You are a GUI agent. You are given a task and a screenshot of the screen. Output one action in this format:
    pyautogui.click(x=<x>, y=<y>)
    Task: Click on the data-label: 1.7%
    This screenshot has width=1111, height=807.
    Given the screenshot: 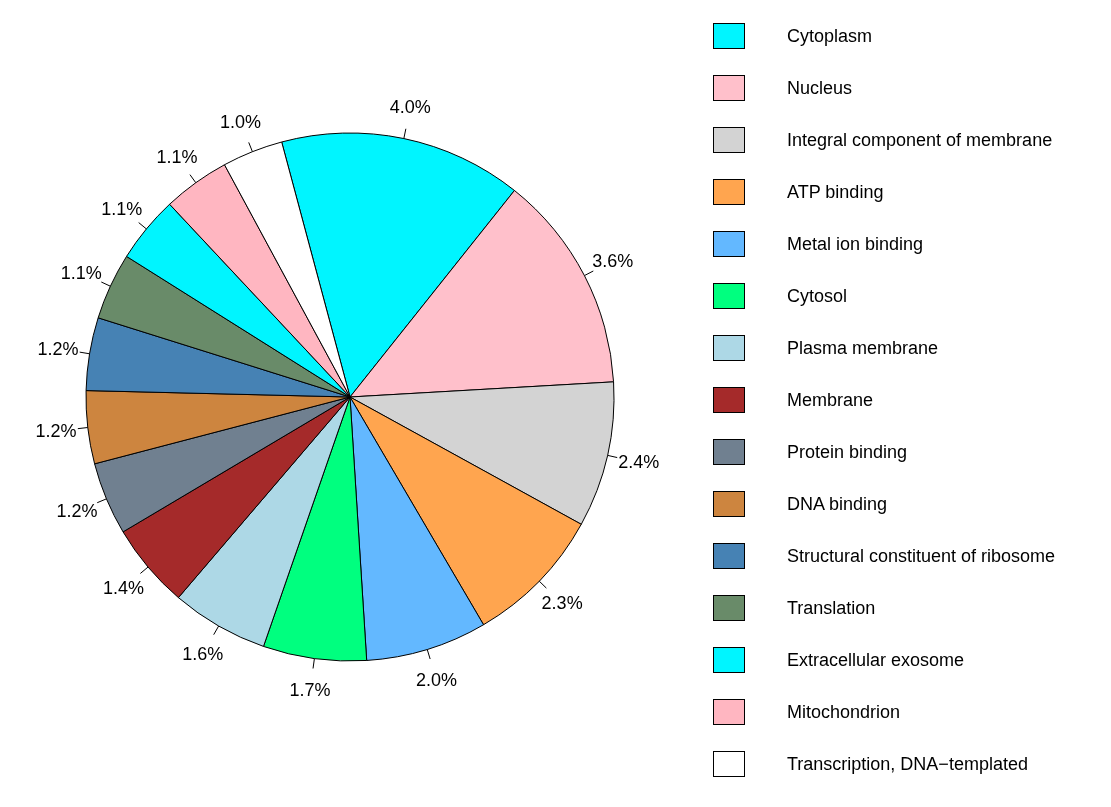 What is the action you would take?
    pyautogui.click(x=310, y=690)
    